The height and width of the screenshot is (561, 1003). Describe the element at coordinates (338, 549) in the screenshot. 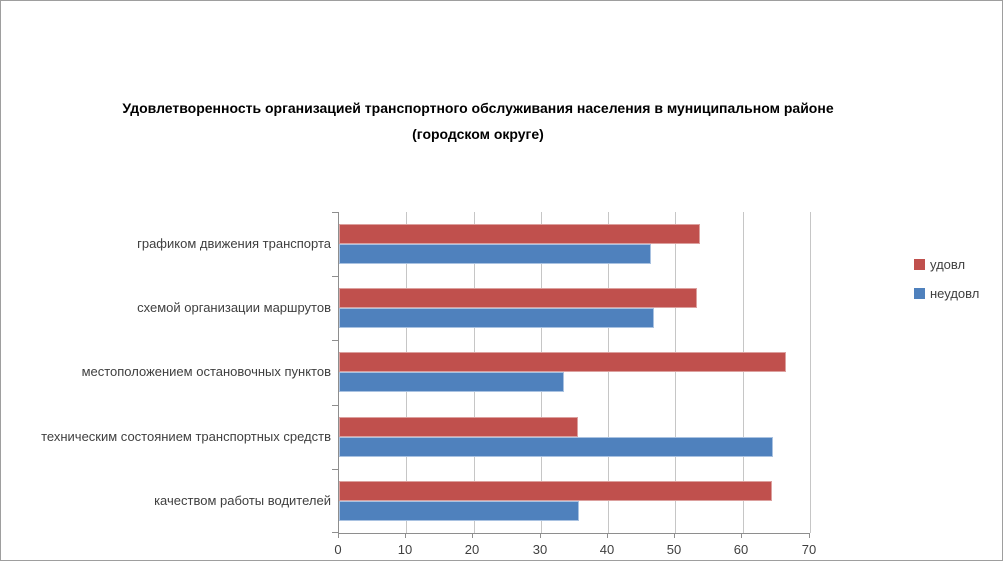

I see `x-tick-label-0: 0` at that location.